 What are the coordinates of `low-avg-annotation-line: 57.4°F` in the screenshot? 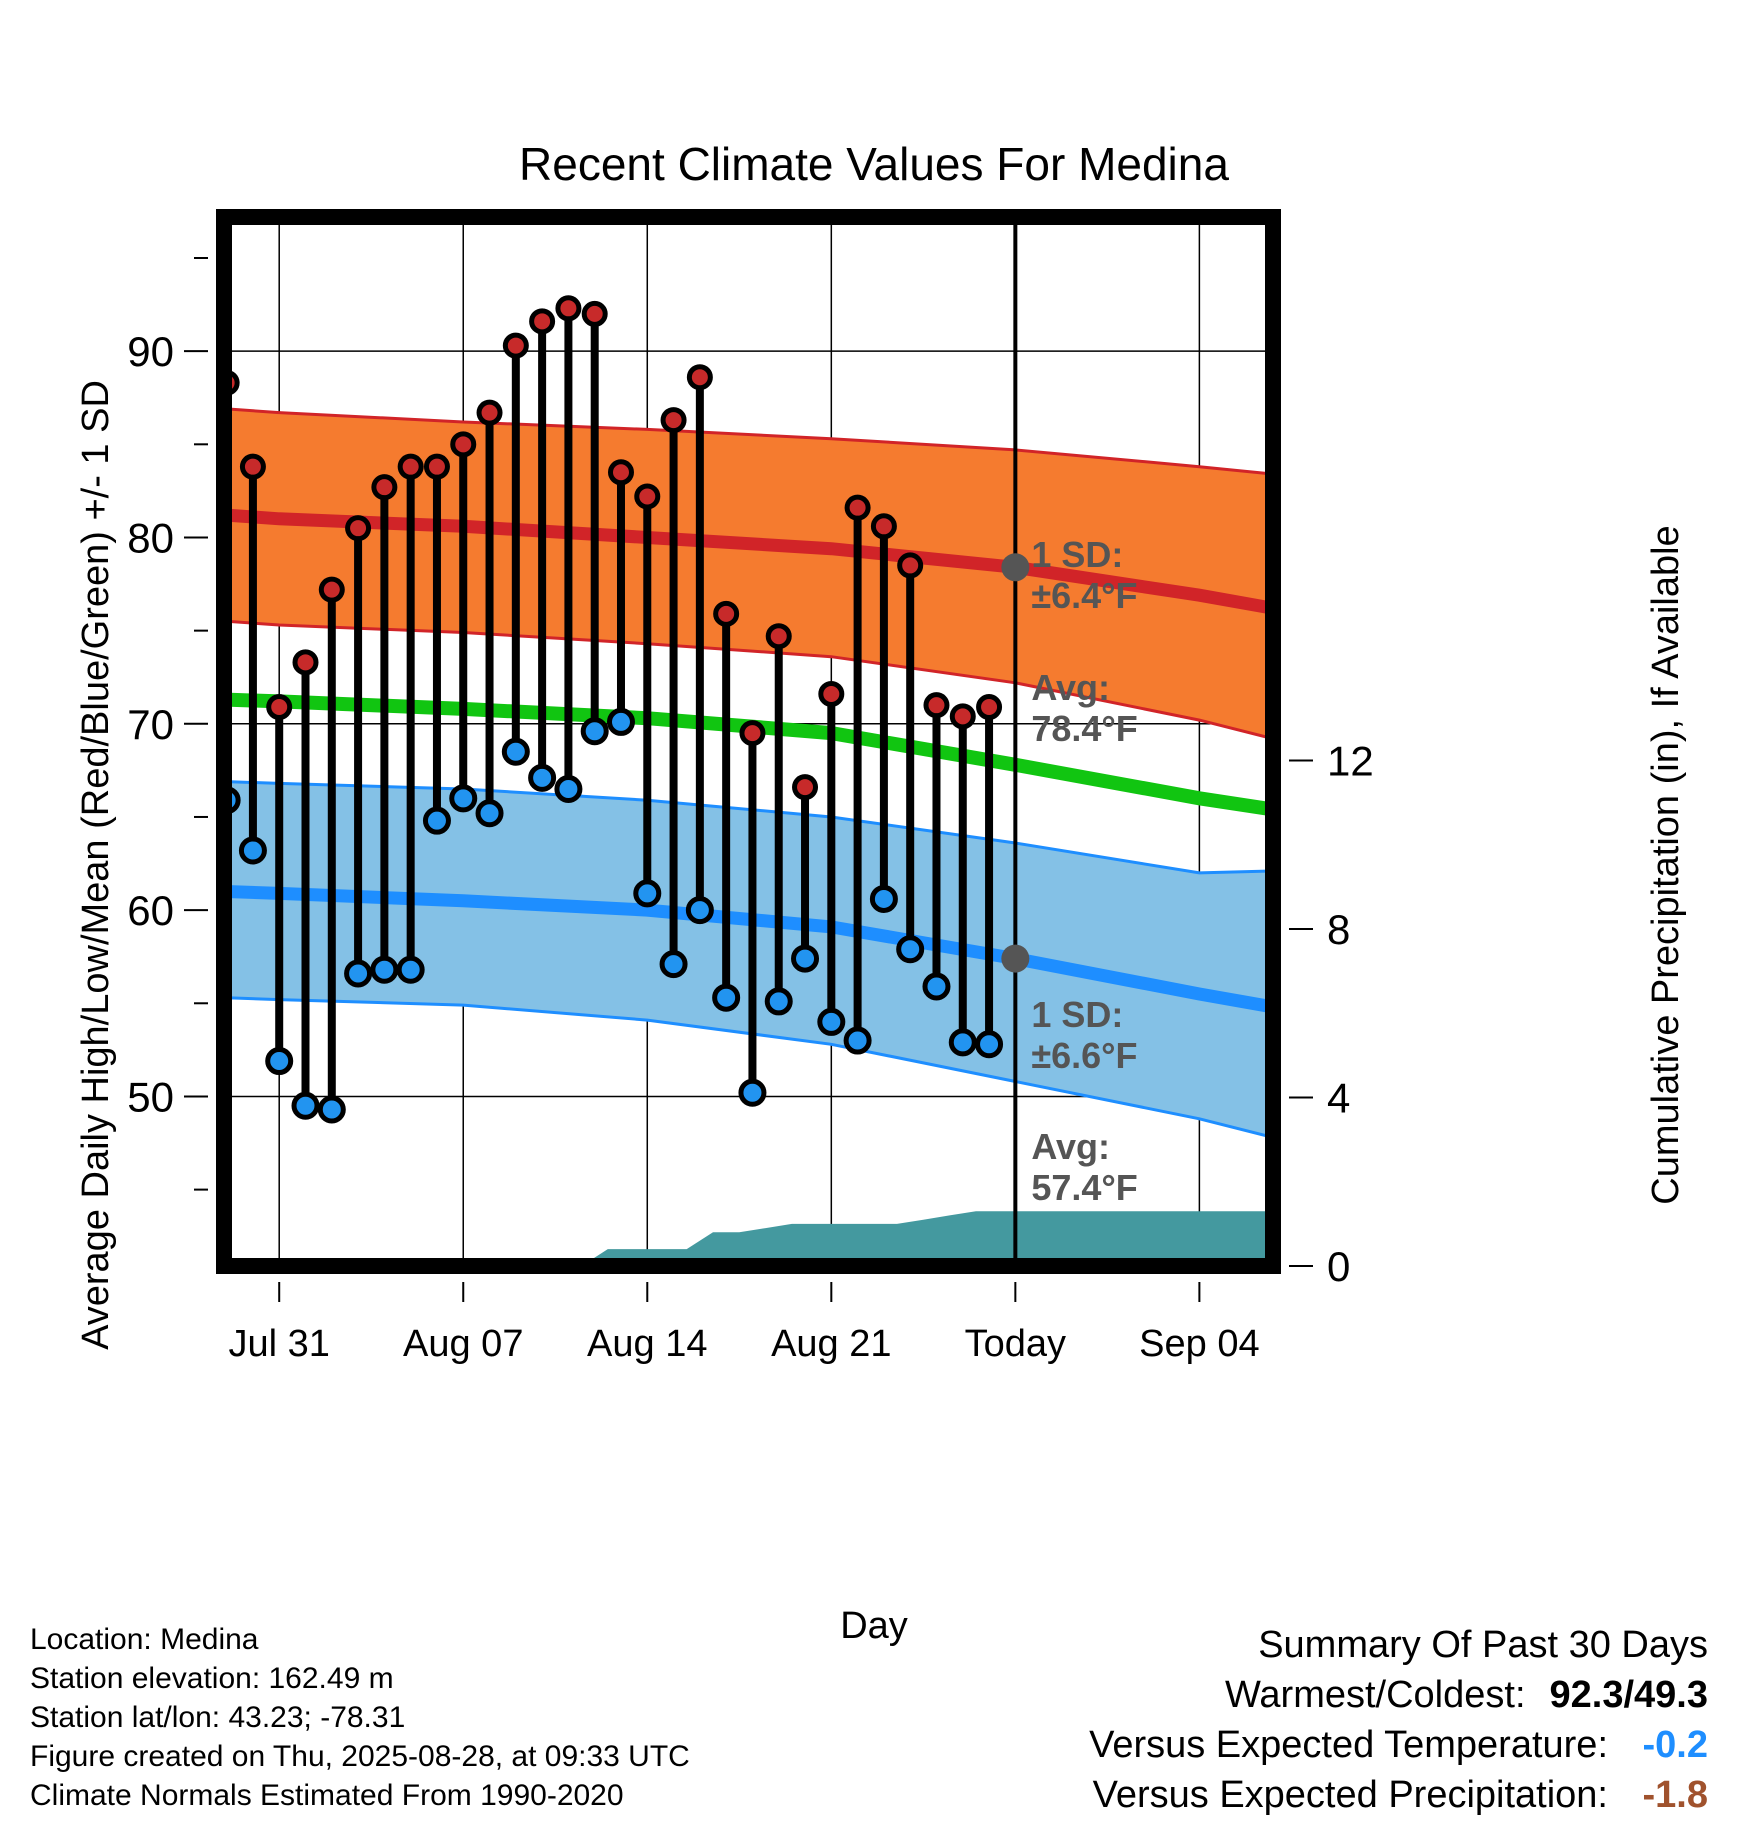 It's located at (1084, 1187).